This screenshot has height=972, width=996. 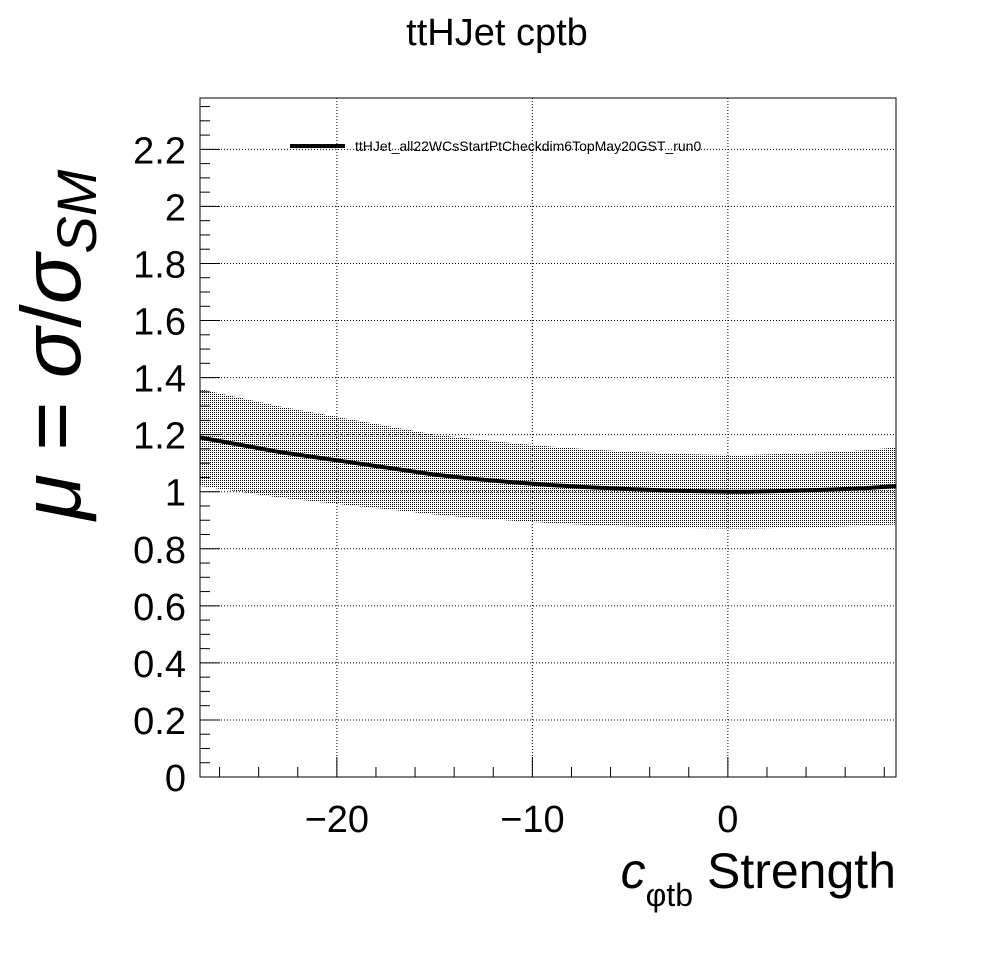 What do you see at coordinates (159, 151) in the screenshot?
I see `y-tick-label: 2.2` at bounding box center [159, 151].